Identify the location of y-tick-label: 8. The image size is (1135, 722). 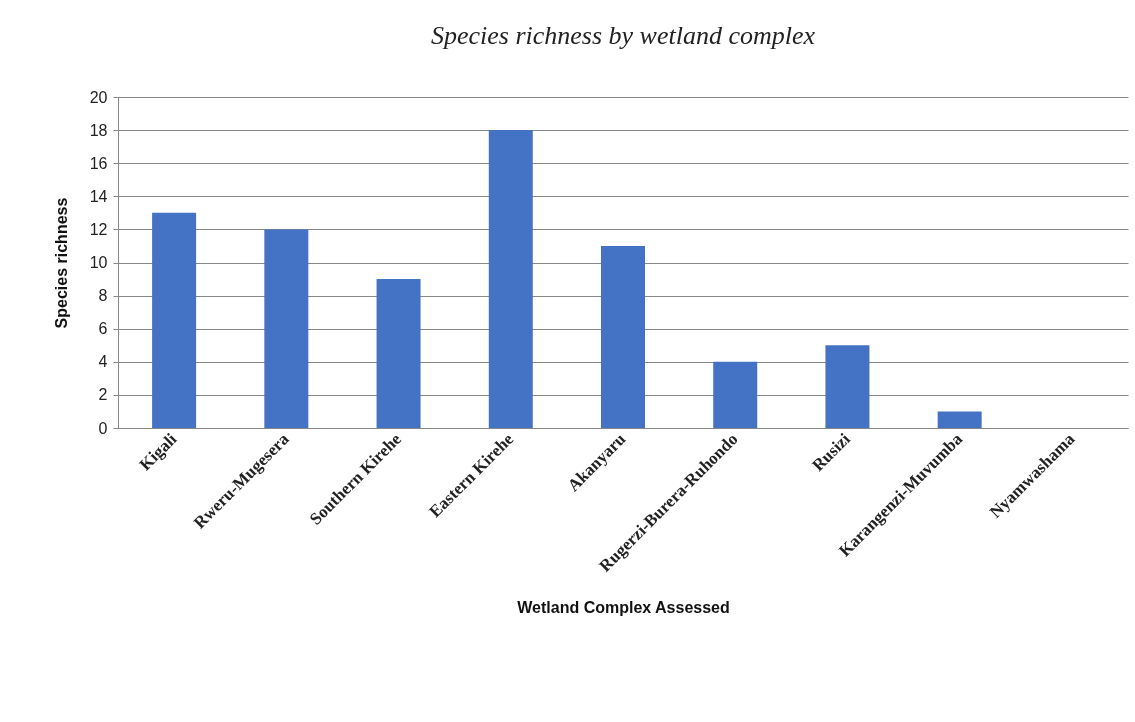
(103, 296).